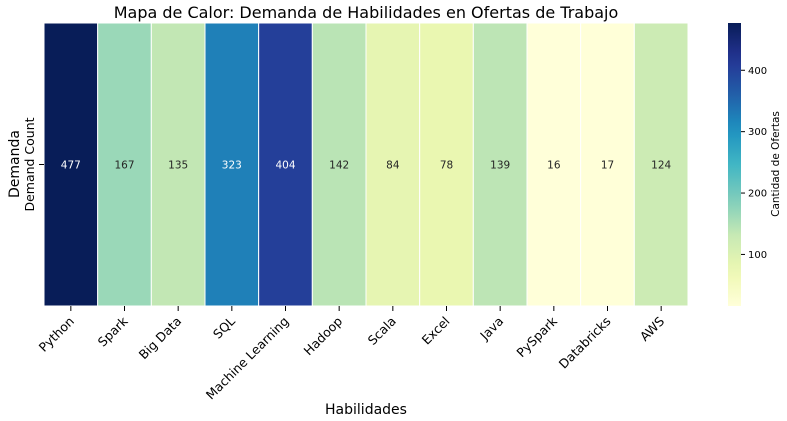  What do you see at coordinates (536, 336) in the screenshot?
I see `x-tick-label: PySpark` at bounding box center [536, 336].